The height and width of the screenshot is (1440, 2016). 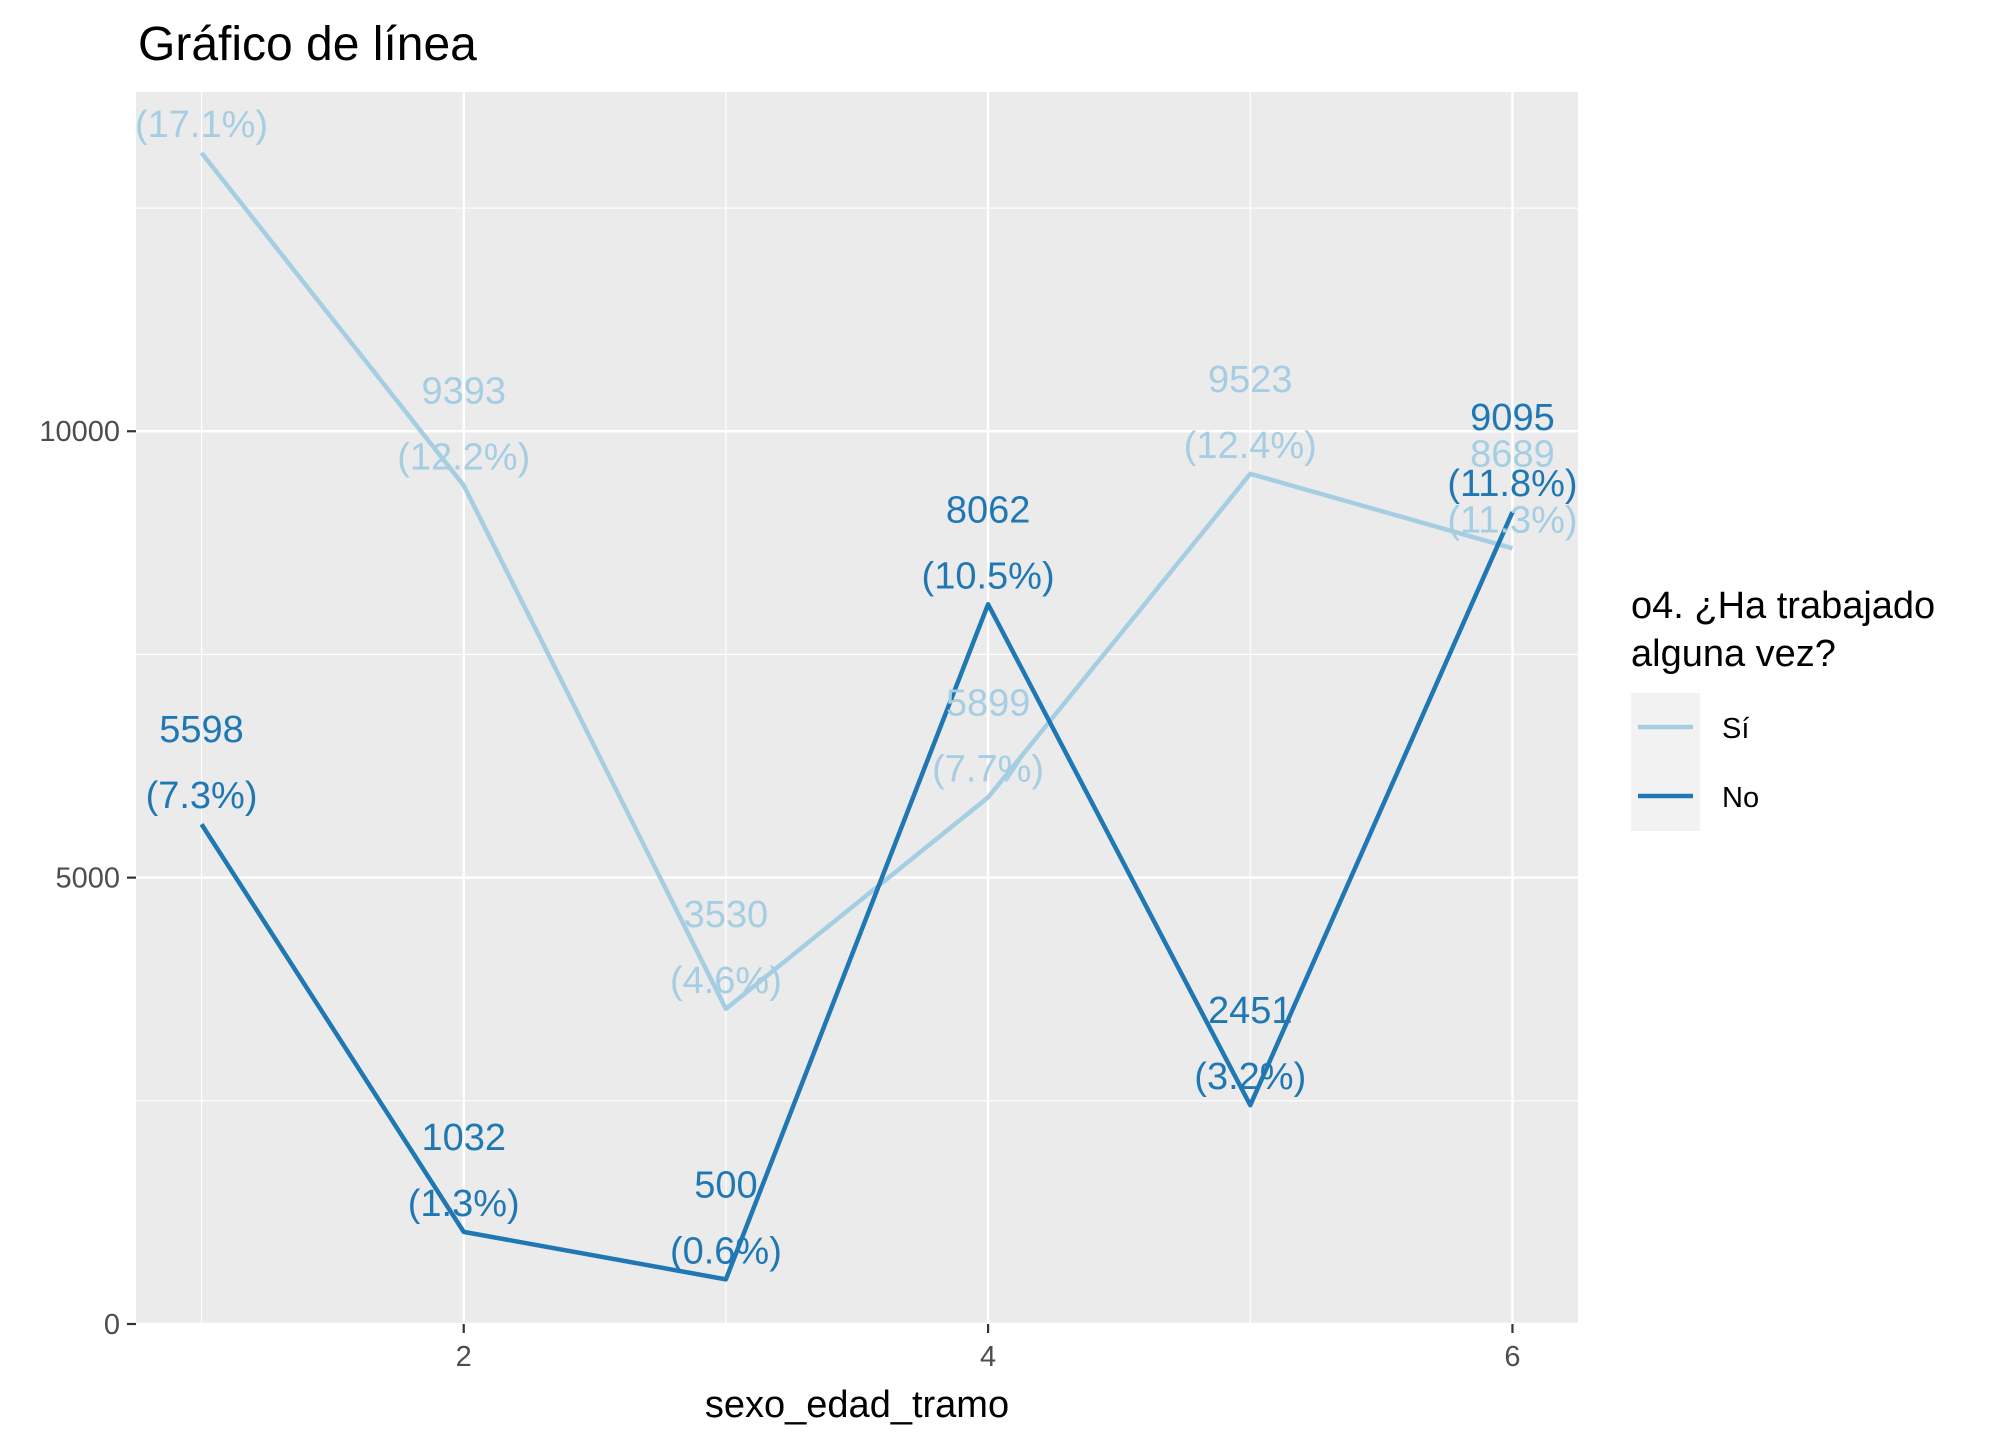 I want to click on data-label-percent: (17.1%), so click(x=201, y=125).